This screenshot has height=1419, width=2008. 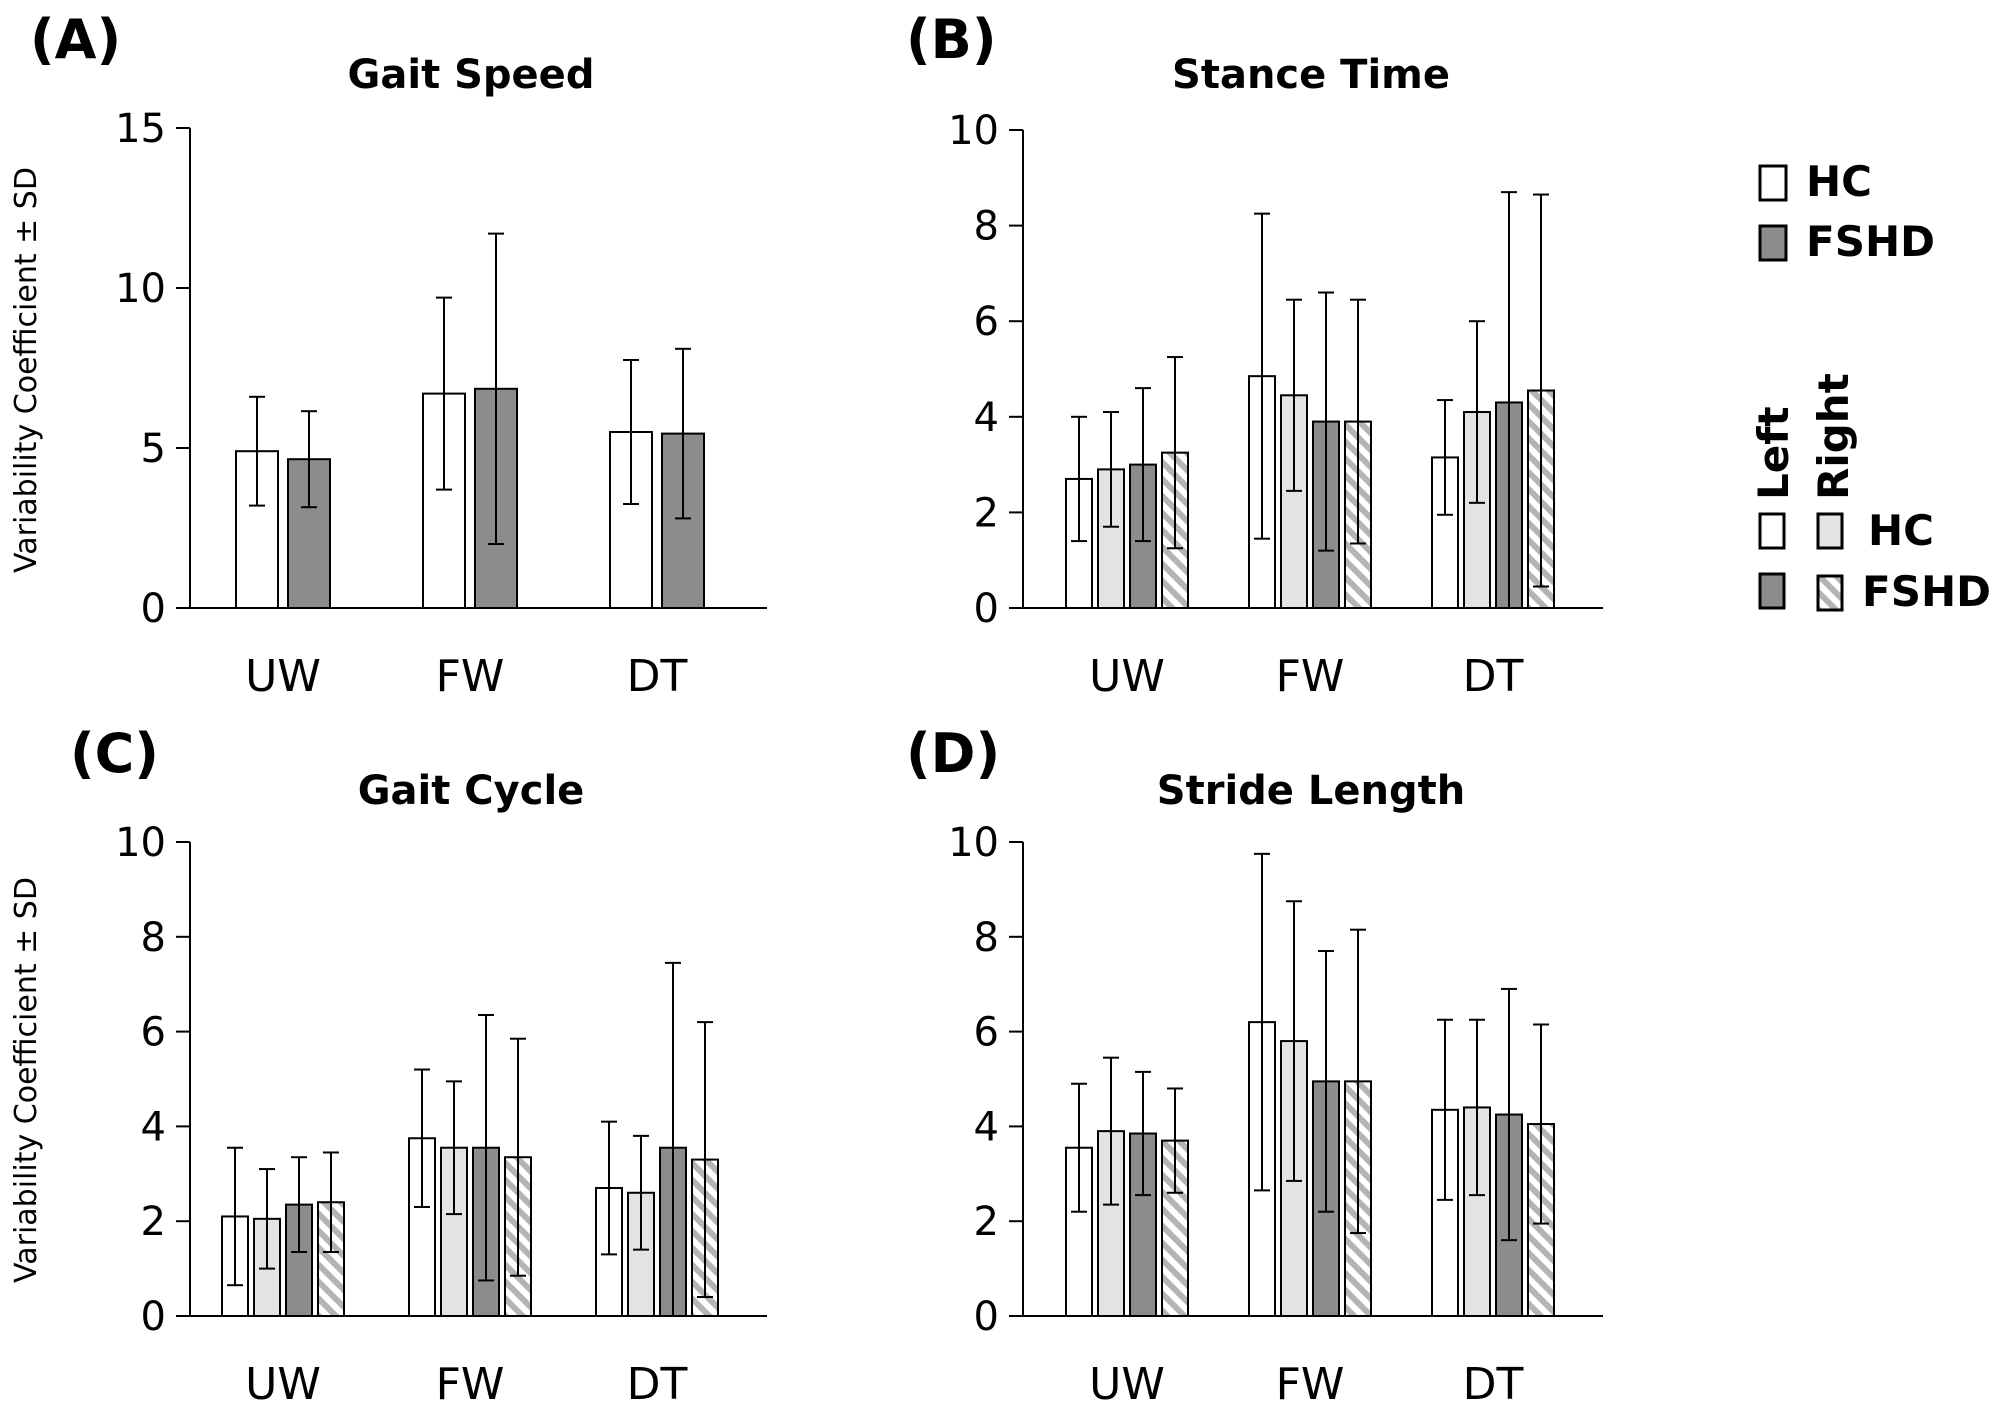 I want to click on panel-a-plot: 0 5 10 15 UW FW DT, so click(x=441, y=404).